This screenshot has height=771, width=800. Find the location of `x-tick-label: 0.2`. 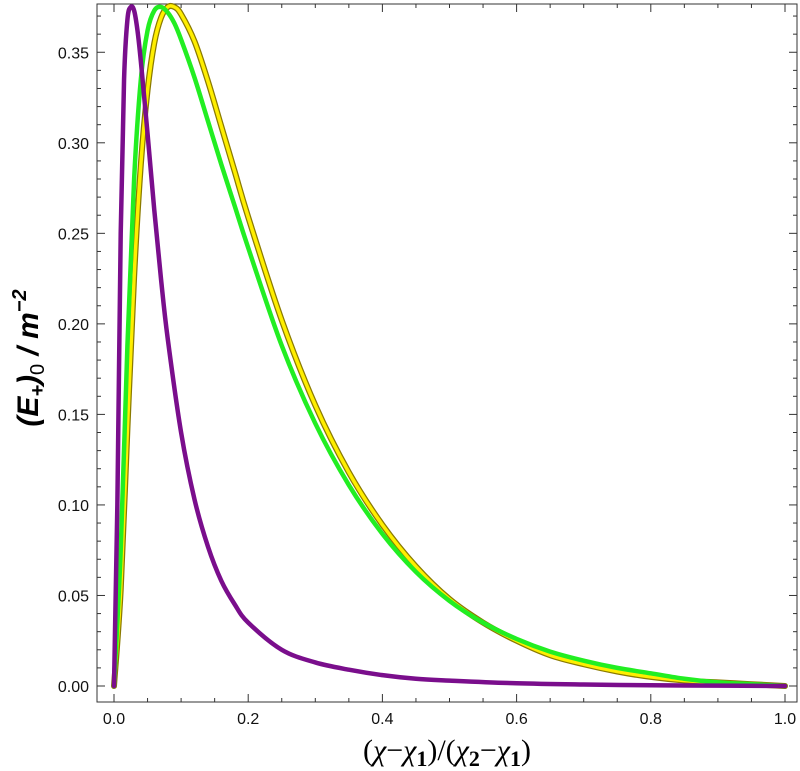

x-tick-label: 0.2 is located at coordinates (248, 719).